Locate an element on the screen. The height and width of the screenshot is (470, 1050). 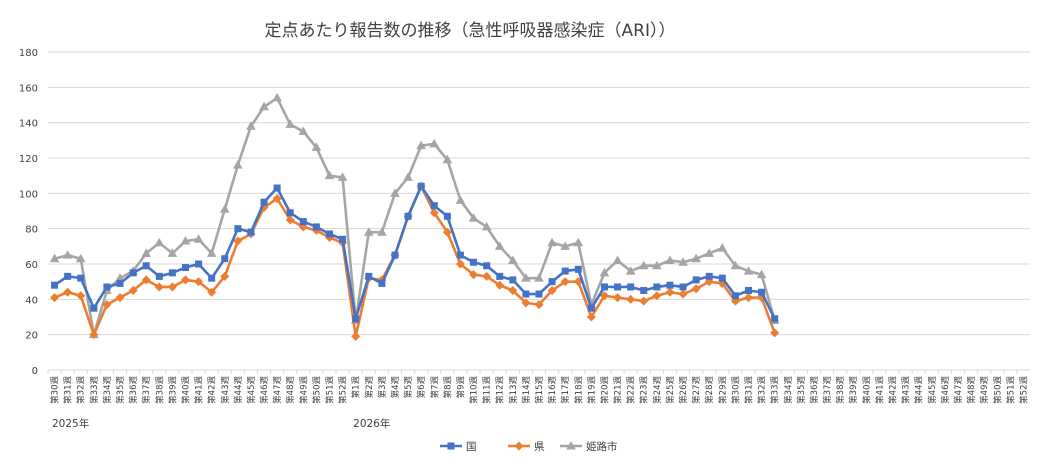
year-label: 2026年 is located at coordinates (371, 423).